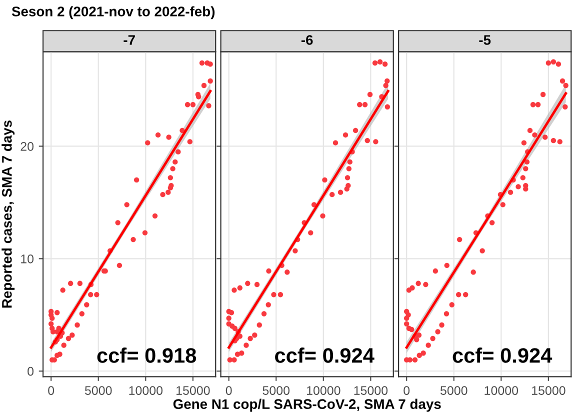 The image size is (574, 414). I want to click on x-axis-title: Gene N1 cop/L SARS-CoV-2, SMA 7 days, so click(307, 405).